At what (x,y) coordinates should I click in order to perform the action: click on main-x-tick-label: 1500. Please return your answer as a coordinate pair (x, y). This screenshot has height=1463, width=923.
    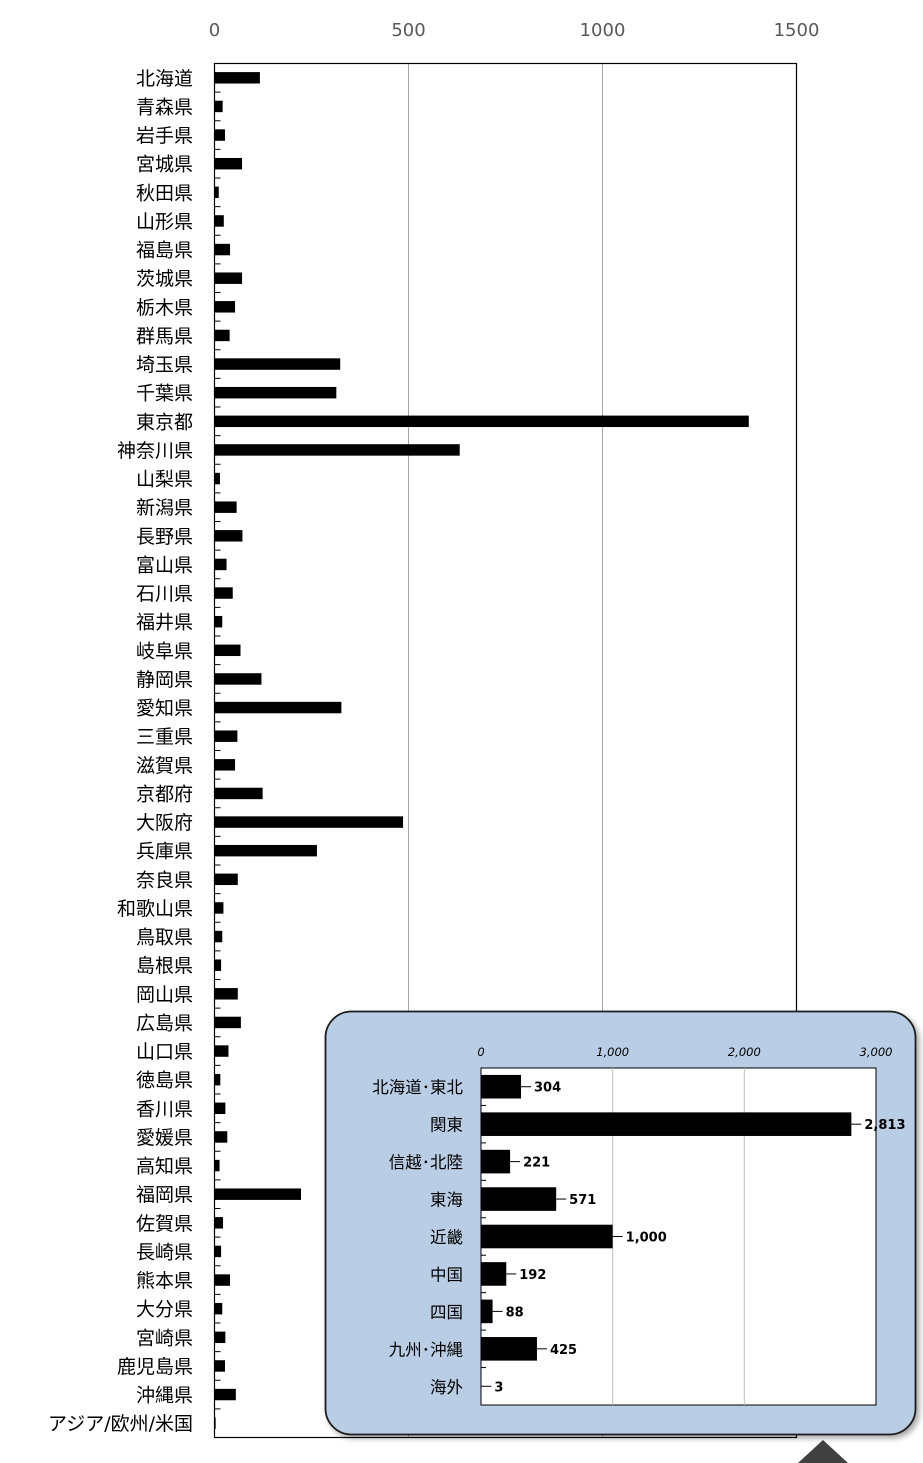
    Looking at the image, I should click on (797, 30).